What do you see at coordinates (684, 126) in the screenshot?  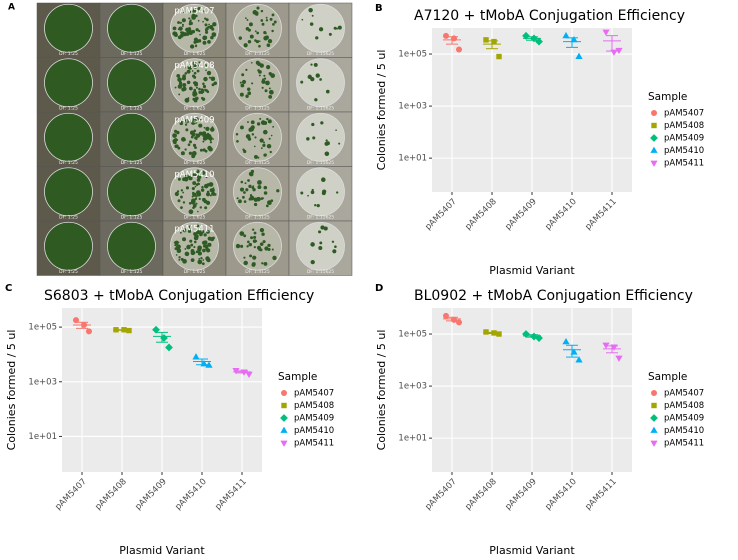 I see `legend-label: pAM5408` at bounding box center [684, 126].